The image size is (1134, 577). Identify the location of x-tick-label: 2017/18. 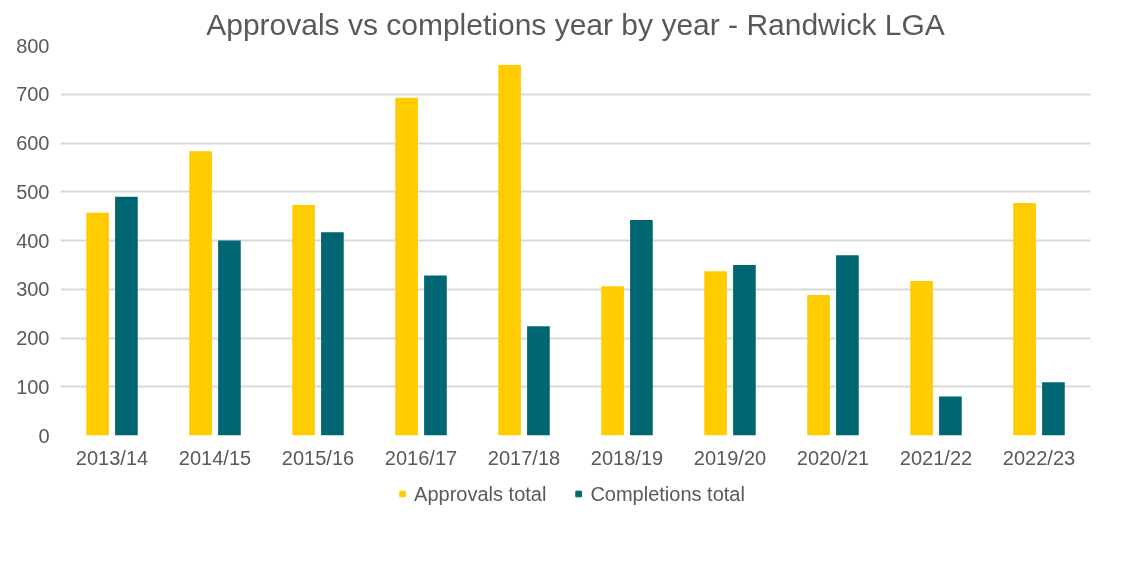
(524, 457).